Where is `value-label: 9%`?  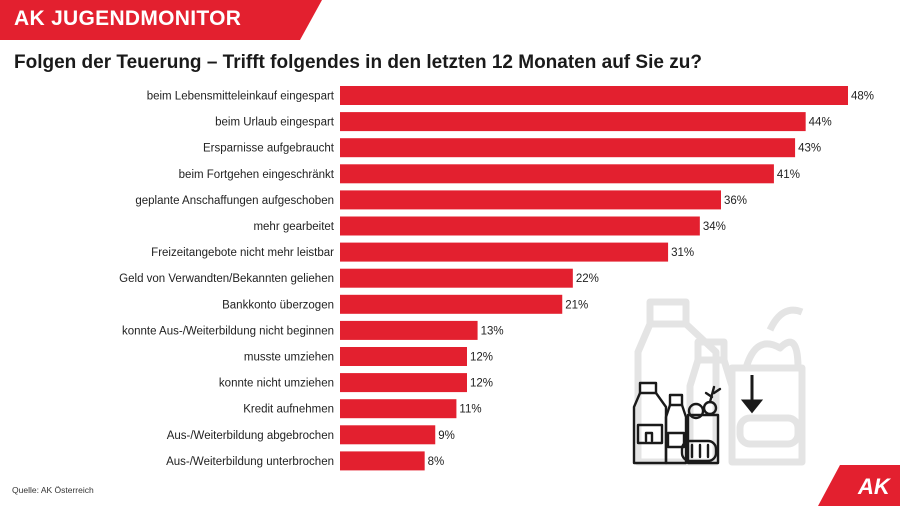
value-label: 9% is located at coordinates (446, 436).